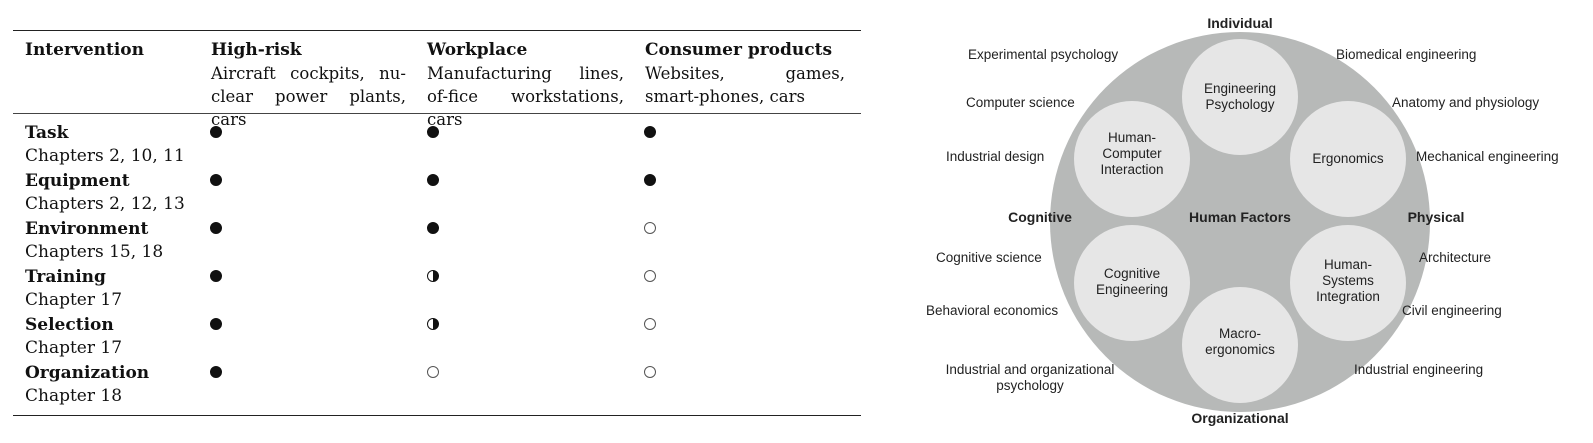  I want to click on discipline-label: Industrial design, so click(995, 156).